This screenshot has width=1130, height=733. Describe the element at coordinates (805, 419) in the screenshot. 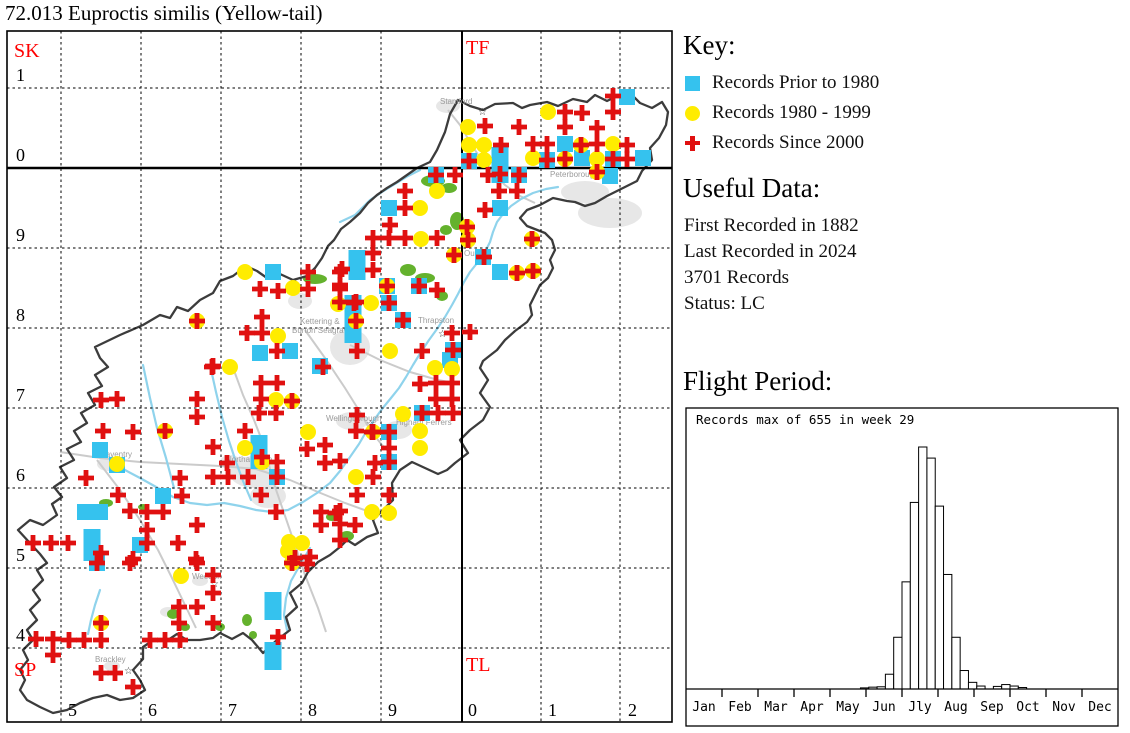

I see `flight-chart-annotation: Records max of 655 in week 29` at that location.